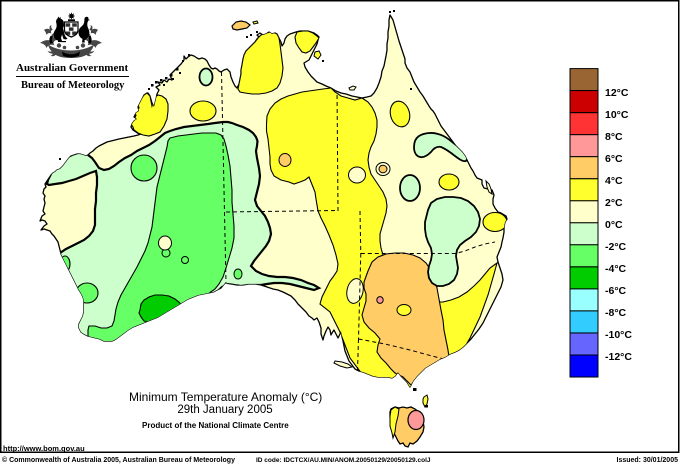 The width and height of the screenshot is (680, 467). Describe the element at coordinates (616, 291) in the screenshot. I see `svg-text: -6°C` at that location.